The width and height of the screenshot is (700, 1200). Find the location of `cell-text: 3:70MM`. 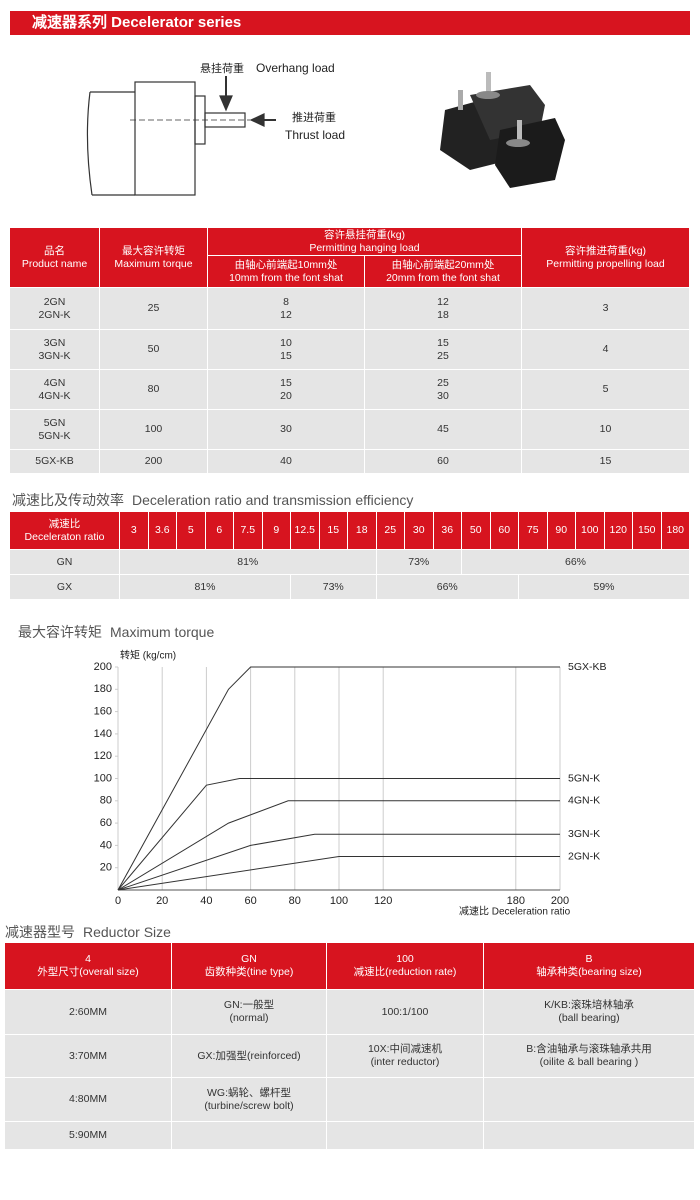

cell-text: 3:70MM is located at coordinates (88, 1055).